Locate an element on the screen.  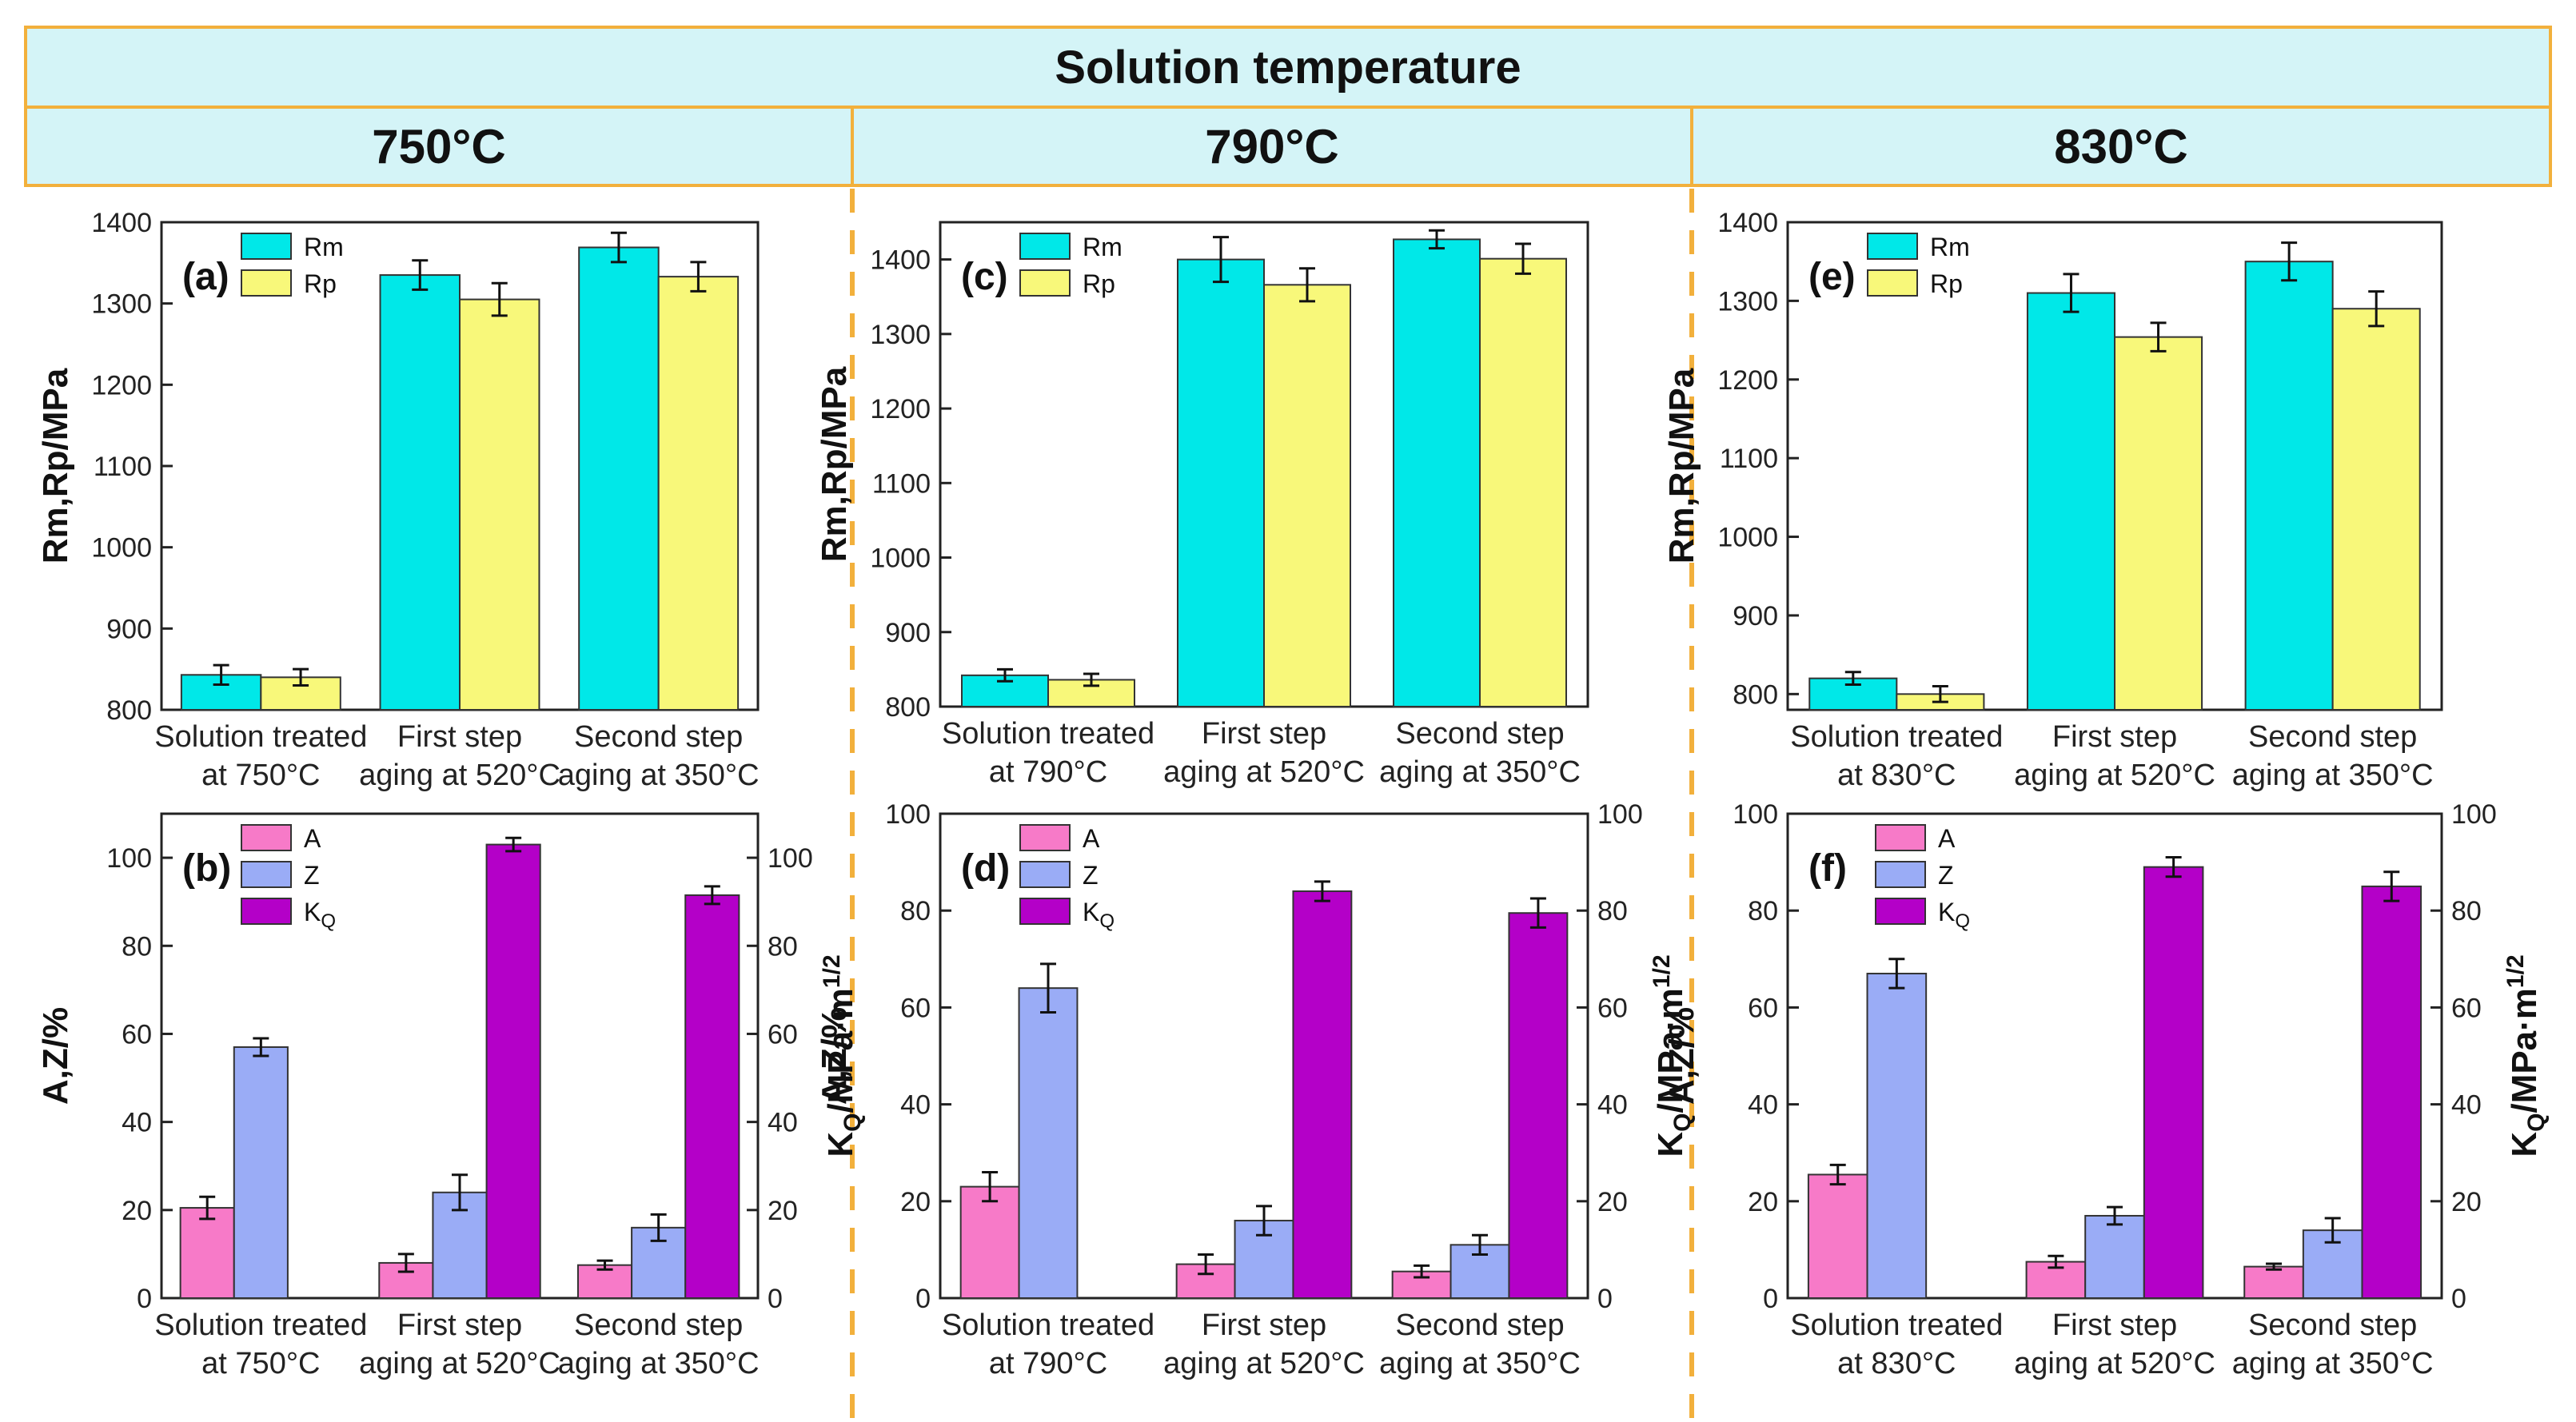
panel-label: (c) is located at coordinates (984, 277).